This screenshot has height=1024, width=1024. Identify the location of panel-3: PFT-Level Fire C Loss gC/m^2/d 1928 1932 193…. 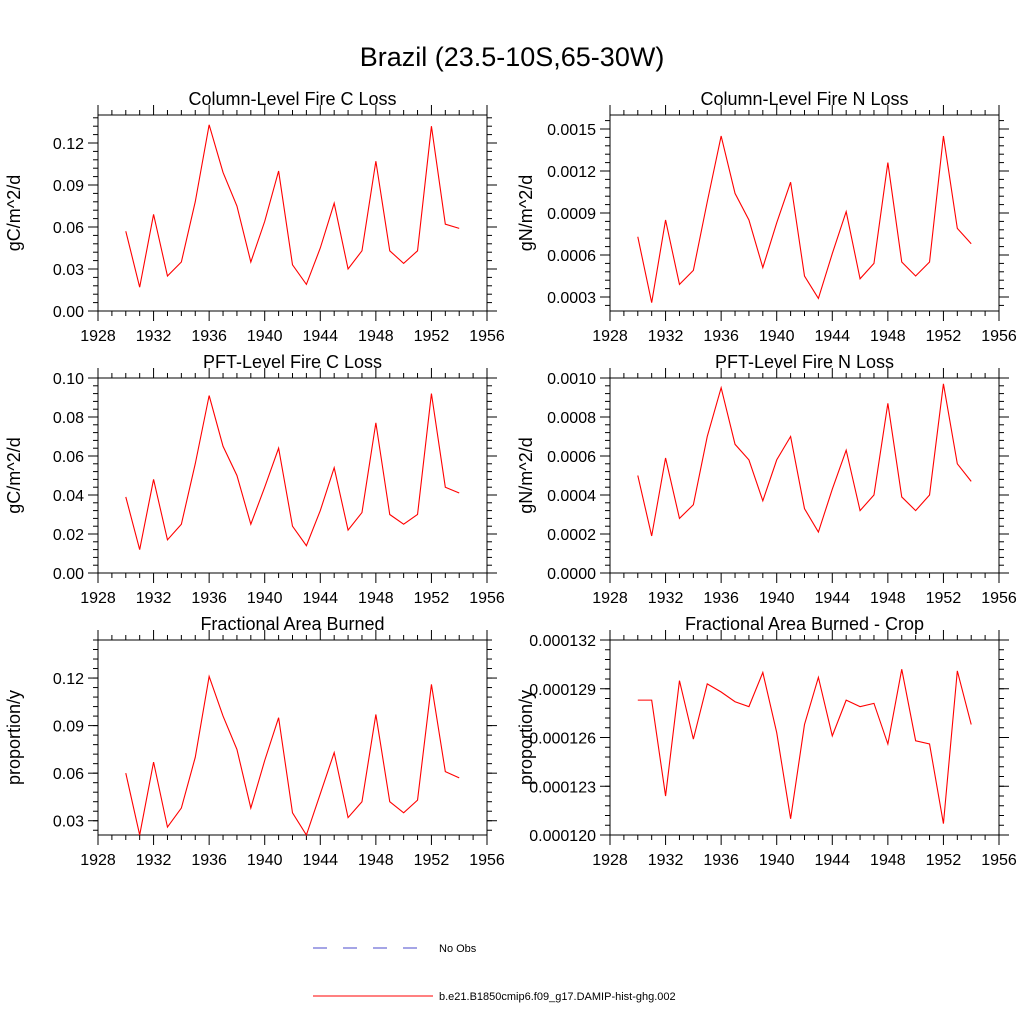
(254, 479).